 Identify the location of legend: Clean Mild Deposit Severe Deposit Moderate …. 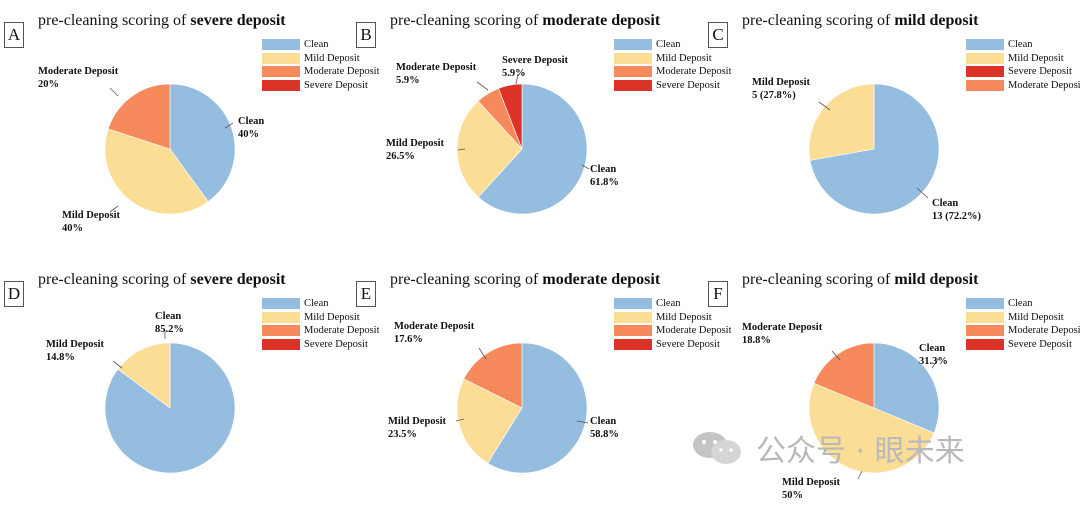
(1023, 65).